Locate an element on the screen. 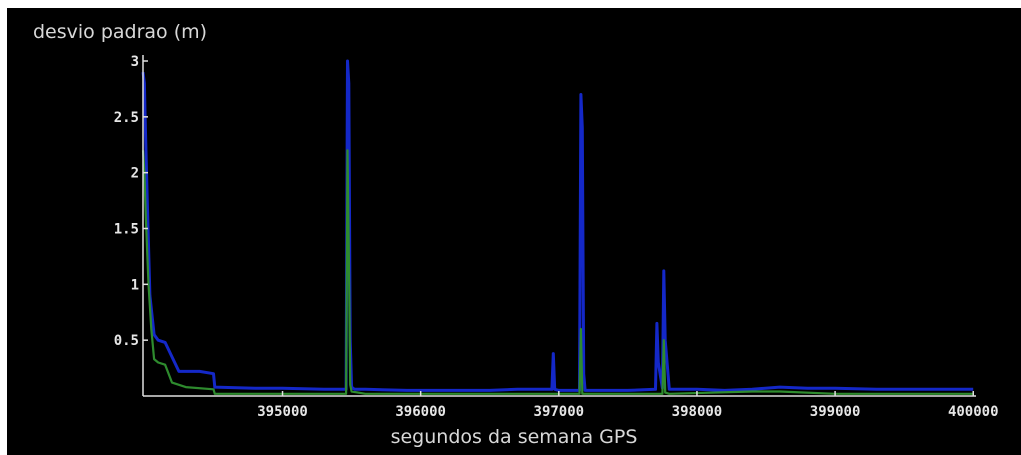  y-tick-label: 1 is located at coordinates (135, 285).